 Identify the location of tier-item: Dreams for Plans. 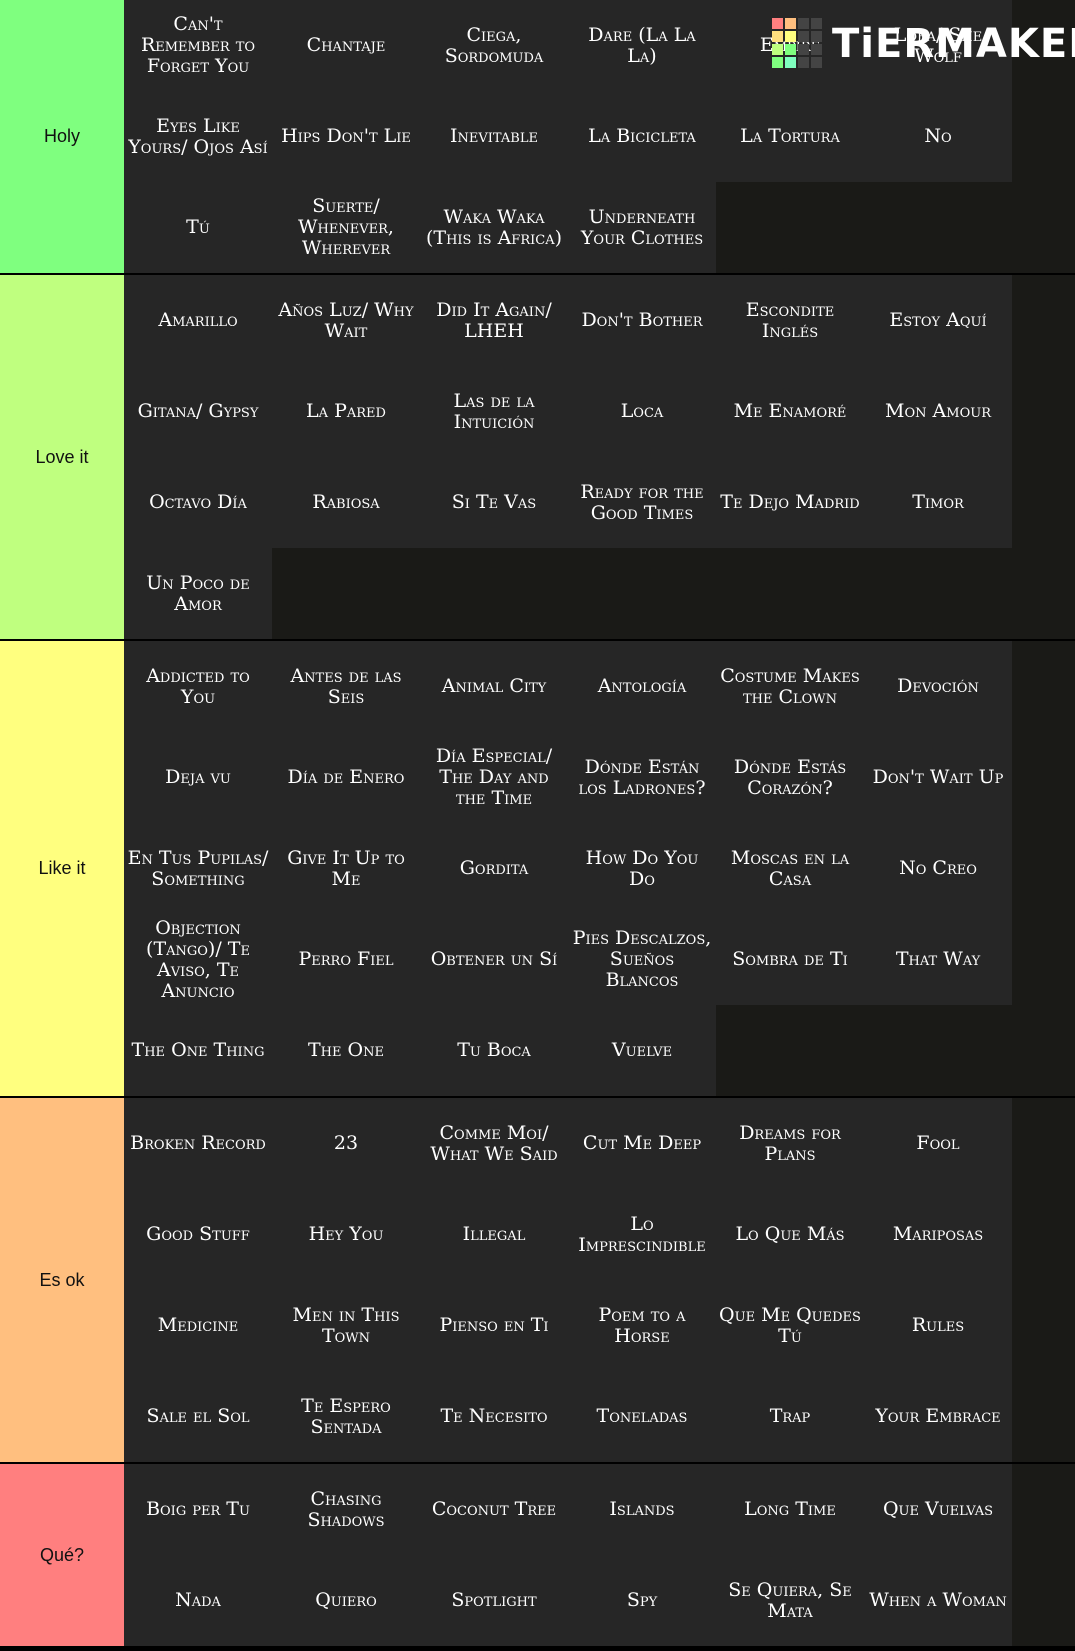
(790, 1143).